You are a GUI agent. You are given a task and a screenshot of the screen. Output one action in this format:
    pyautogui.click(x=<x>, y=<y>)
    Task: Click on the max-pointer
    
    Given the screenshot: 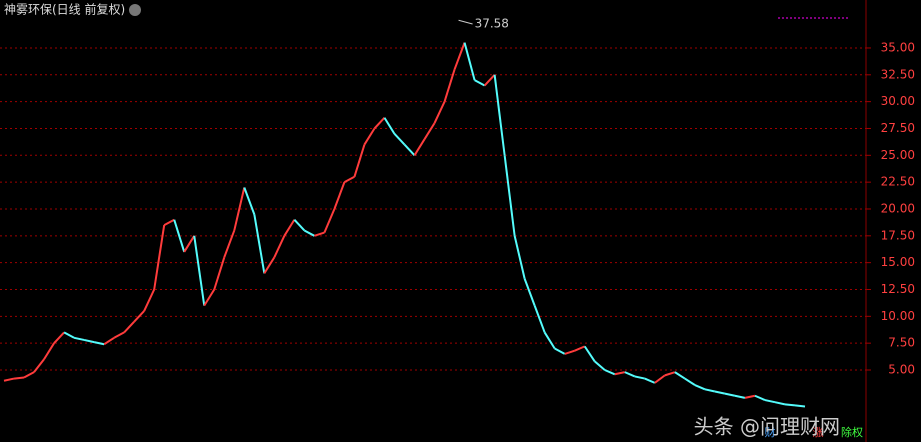 What is the action you would take?
    pyautogui.click(x=465, y=22)
    